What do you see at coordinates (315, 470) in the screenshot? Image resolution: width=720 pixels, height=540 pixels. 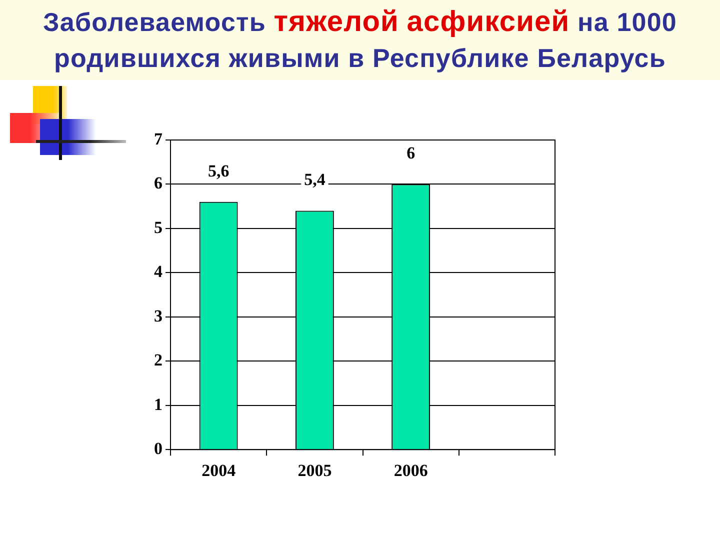 I see `x-tick-label: 2005` at bounding box center [315, 470].